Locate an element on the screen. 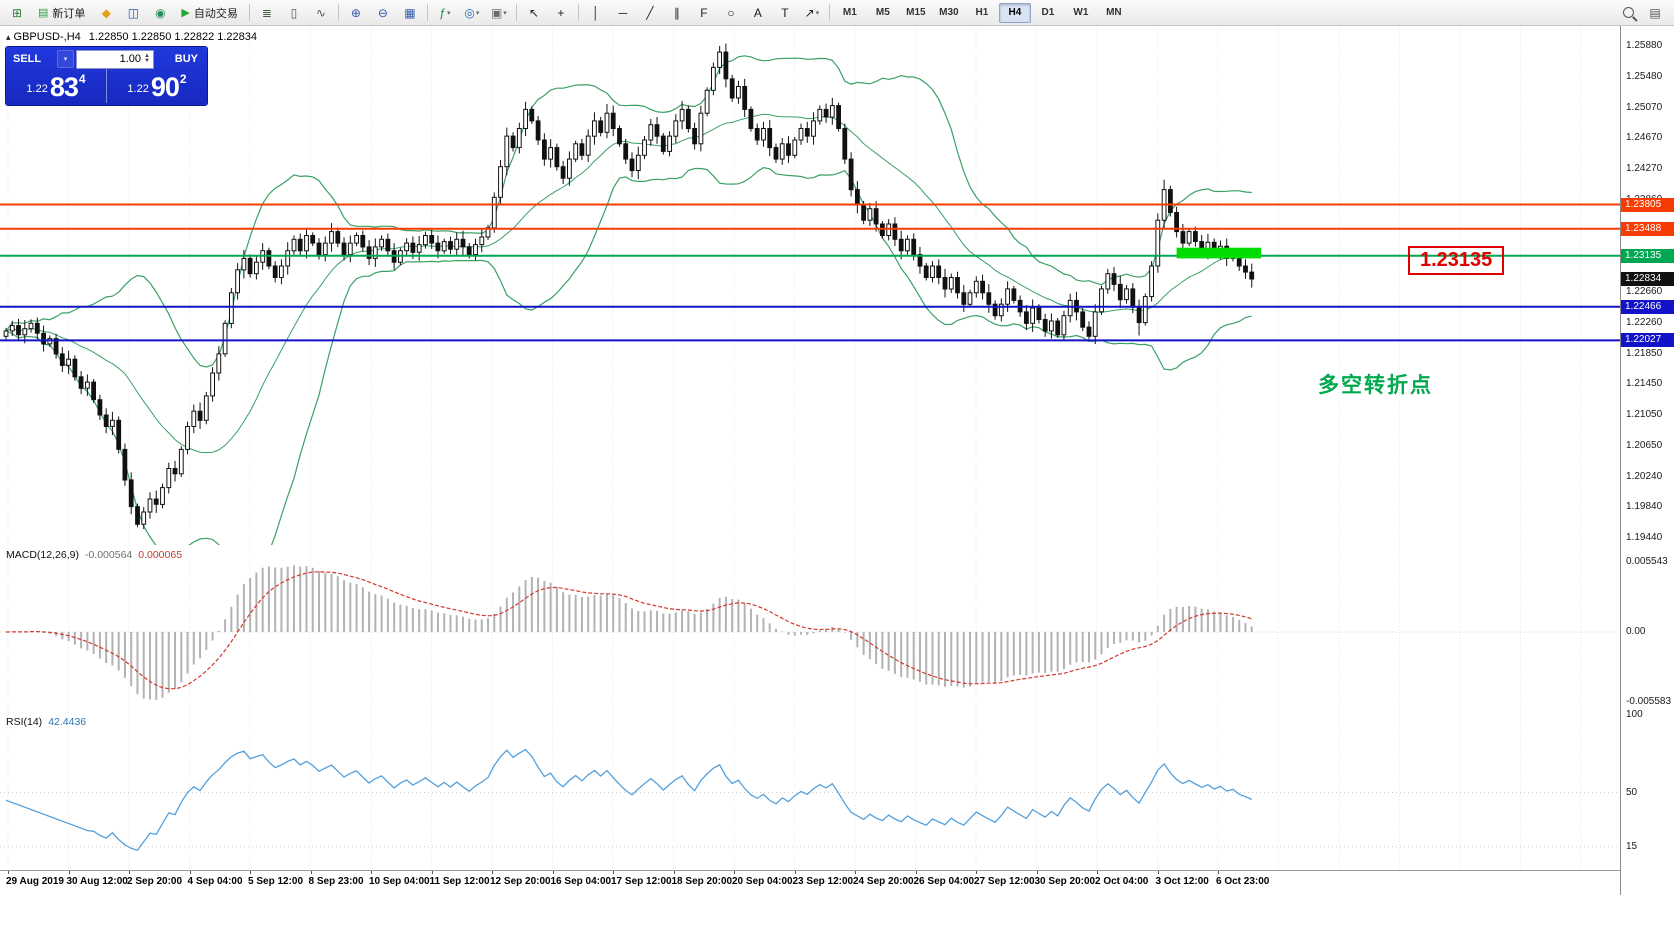  search-icon is located at coordinates (1628, 13).